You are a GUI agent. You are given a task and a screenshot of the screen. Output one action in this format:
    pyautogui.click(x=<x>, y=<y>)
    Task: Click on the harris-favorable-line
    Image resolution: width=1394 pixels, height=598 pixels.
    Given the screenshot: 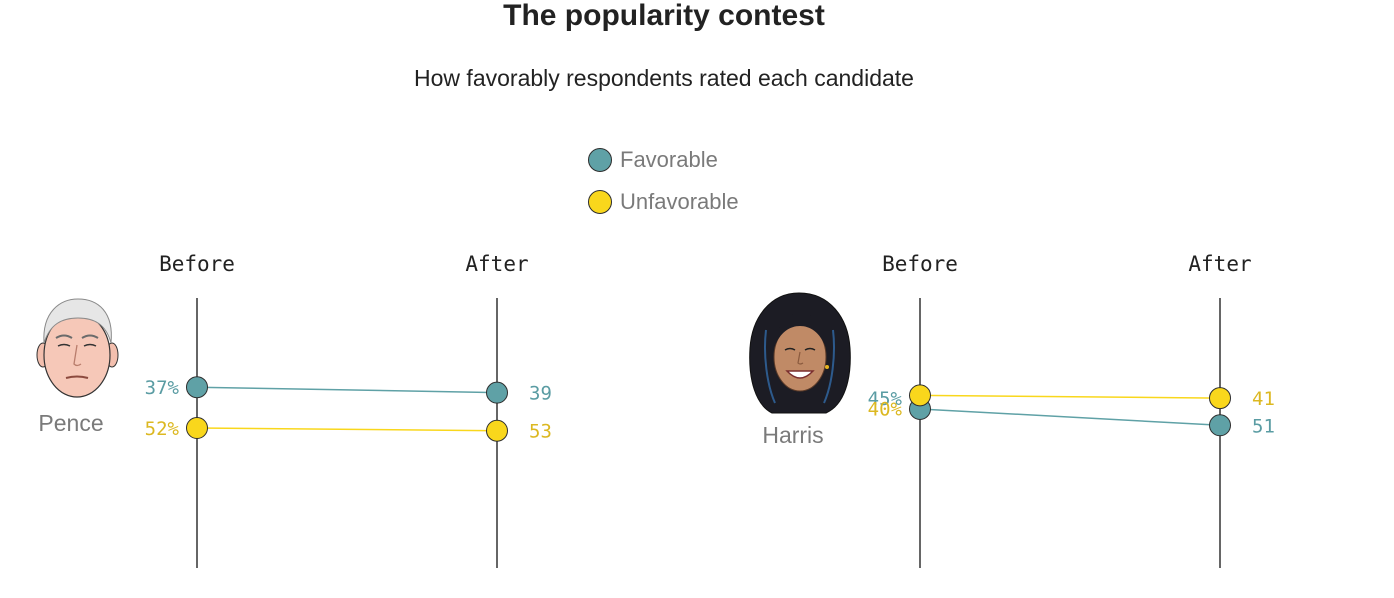 What is the action you would take?
    pyautogui.click(x=1070, y=417)
    